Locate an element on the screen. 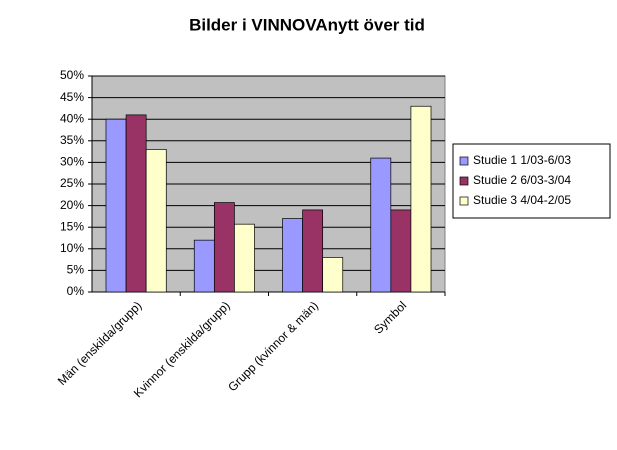 This screenshot has height=450, width=617. y-tick-label: 5% is located at coordinates (76, 270).